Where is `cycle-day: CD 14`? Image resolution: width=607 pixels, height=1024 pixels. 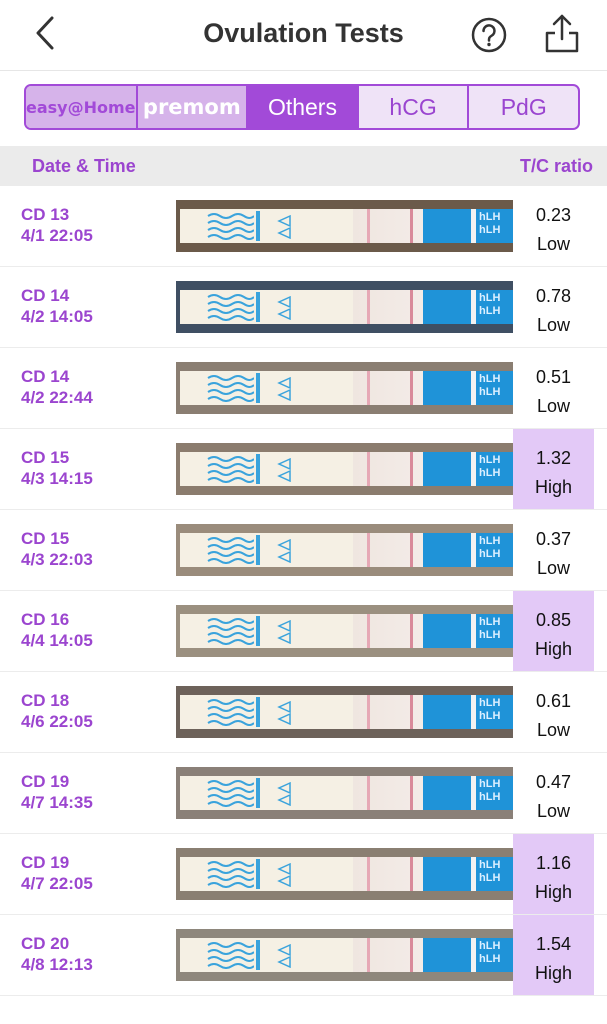 cycle-day: CD 14 is located at coordinates (45, 376).